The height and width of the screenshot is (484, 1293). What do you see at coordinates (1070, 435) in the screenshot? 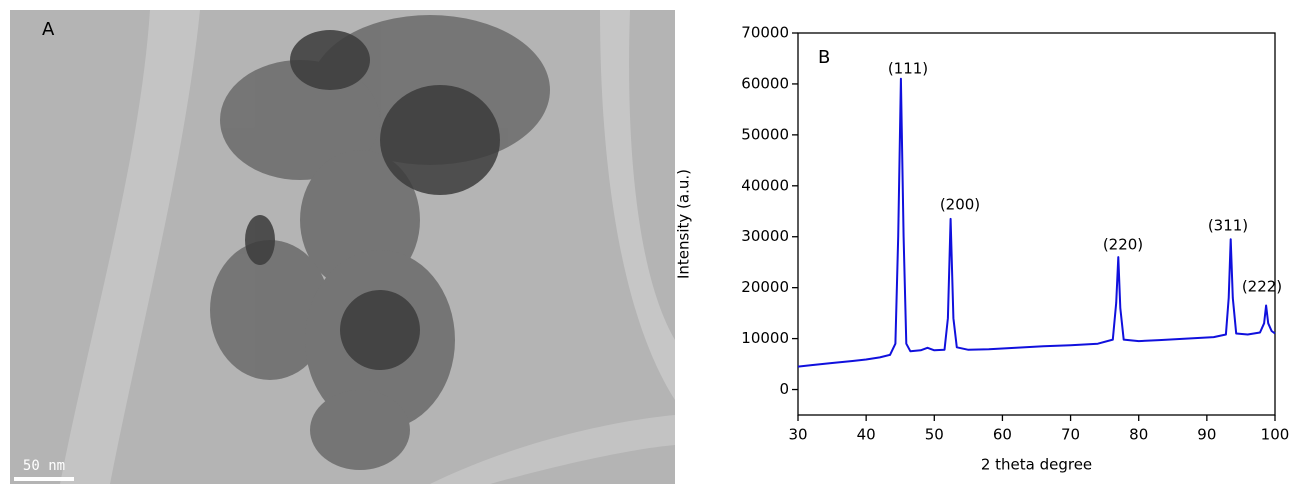
I see `x-tick-label: 70` at bounding box center [1070, 435].